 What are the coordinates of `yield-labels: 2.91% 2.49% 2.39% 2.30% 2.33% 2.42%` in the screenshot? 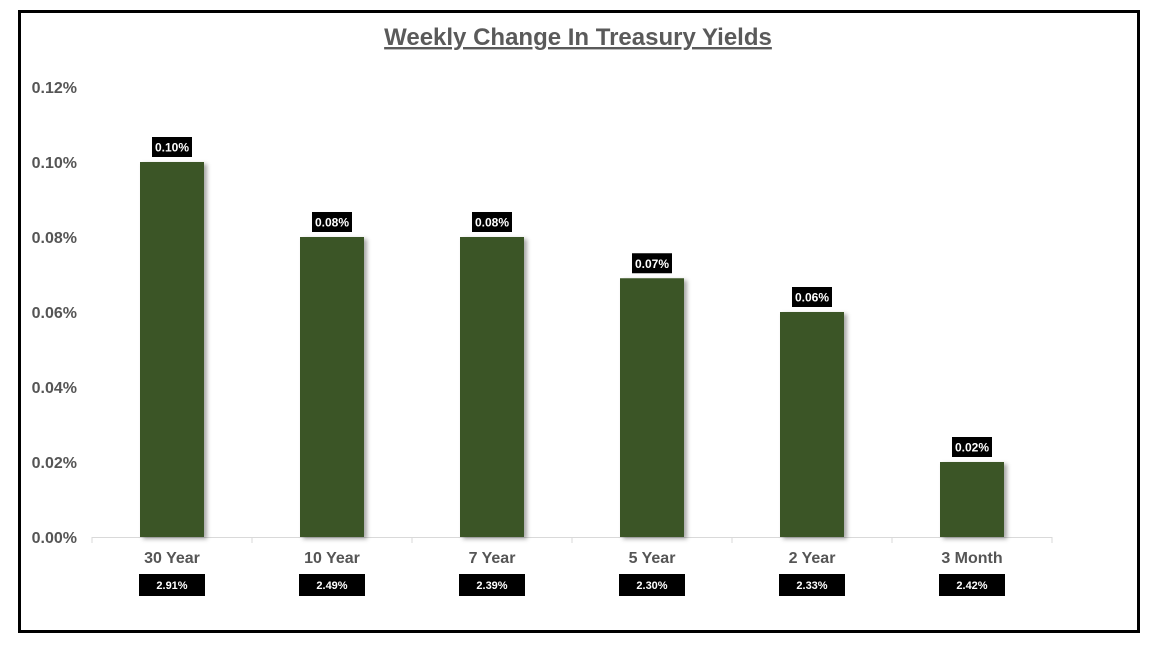 It's located at (572, 585).